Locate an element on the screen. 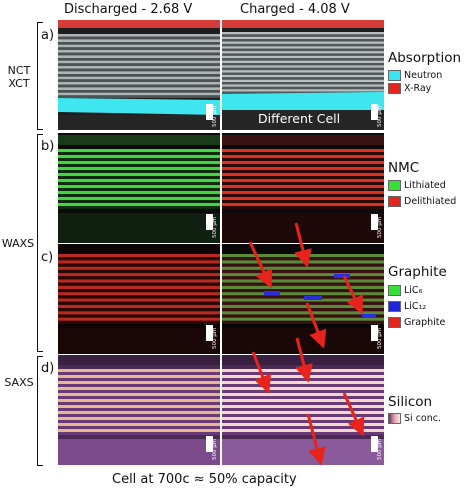 The height and width of the screenshot is (490, 465). legend-title-nmc: NMC is located at coordinates (404, 168).